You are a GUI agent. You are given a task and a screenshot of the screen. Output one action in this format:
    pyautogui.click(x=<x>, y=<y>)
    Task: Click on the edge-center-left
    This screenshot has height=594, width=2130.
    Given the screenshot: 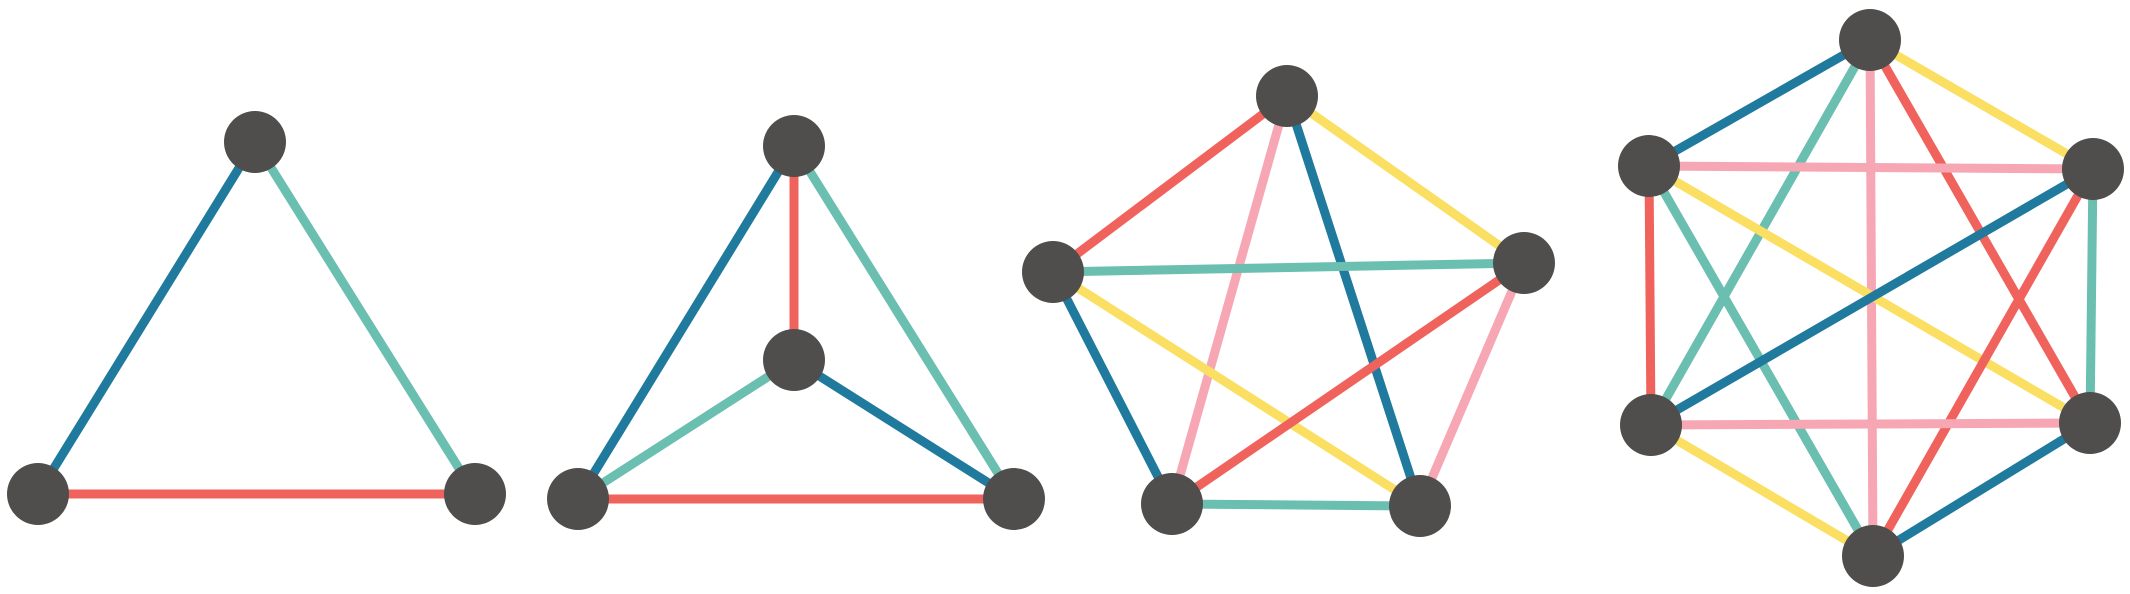 What is the action you would take?
    pyautogui.click(x=686, y=429)
    